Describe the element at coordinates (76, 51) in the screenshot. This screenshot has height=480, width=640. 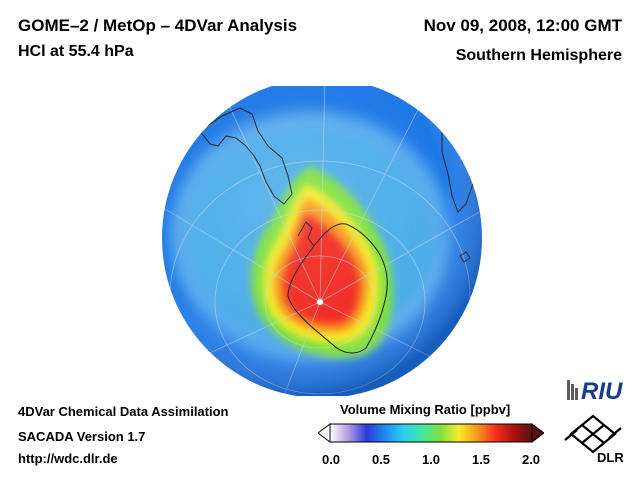
I see `map-subtitle: HCl at 55.4 hPa` at that location.